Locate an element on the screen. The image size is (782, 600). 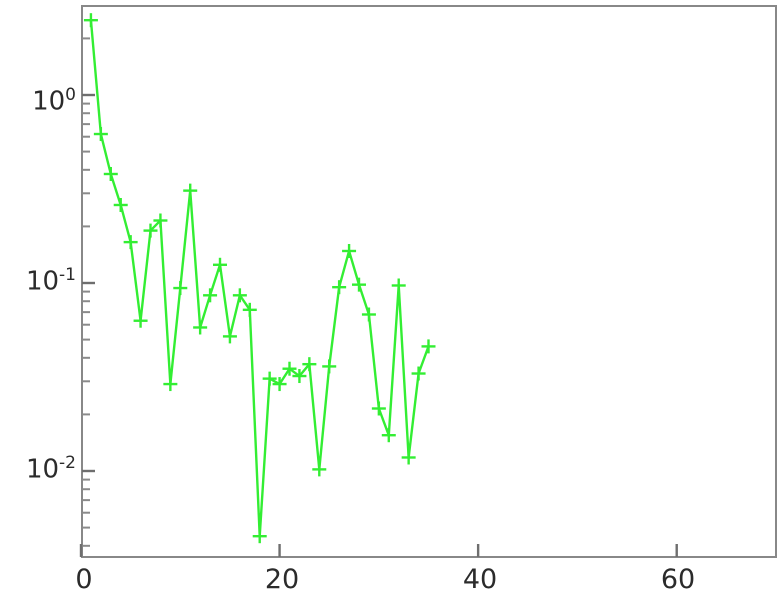
x-axis-major-ticks is located at coordinates (378, 550).